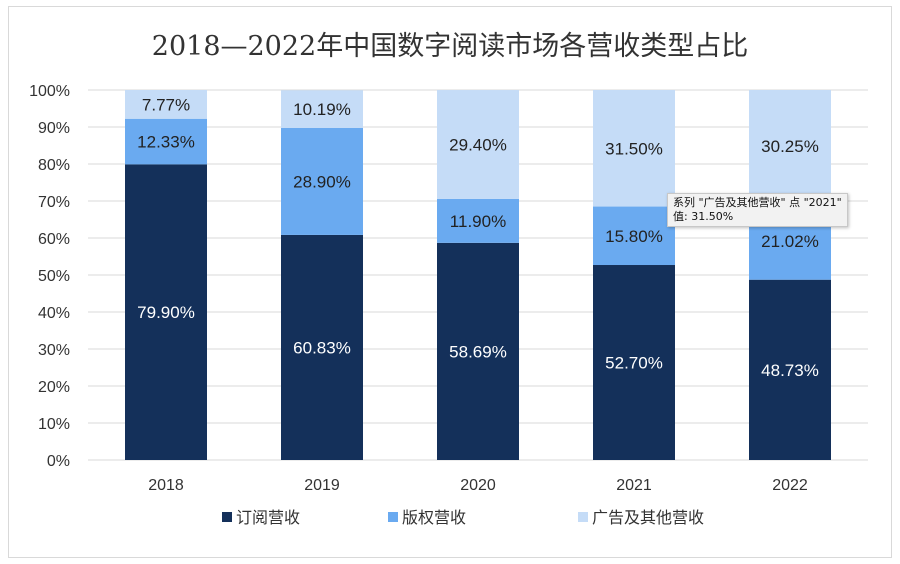 Image resolution: width=900 pixels, height=564 pixels. What do you see at coordinates (450, 46) in the screenshot?
I see `chart-title: 2018—2022年中国数字阅读市场各营收类型占比` at bounding box center [450, 46].